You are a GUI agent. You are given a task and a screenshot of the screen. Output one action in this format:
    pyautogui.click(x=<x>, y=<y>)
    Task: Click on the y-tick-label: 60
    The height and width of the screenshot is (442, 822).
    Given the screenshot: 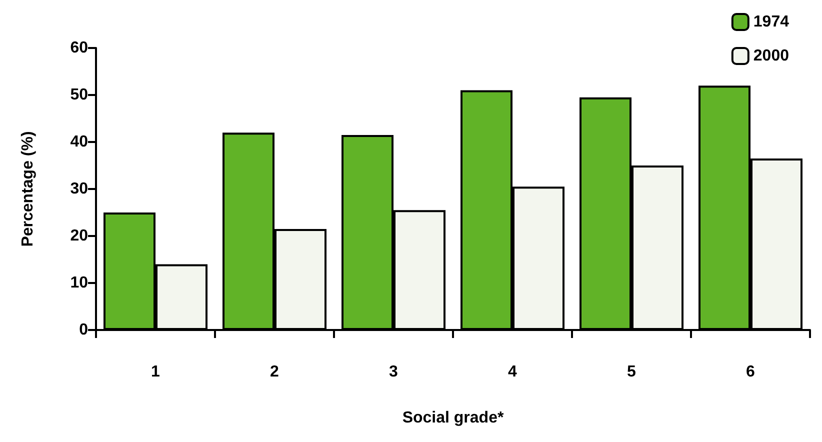 What is the action you would take?
    pyautogui.click(x=79, y=48)
    